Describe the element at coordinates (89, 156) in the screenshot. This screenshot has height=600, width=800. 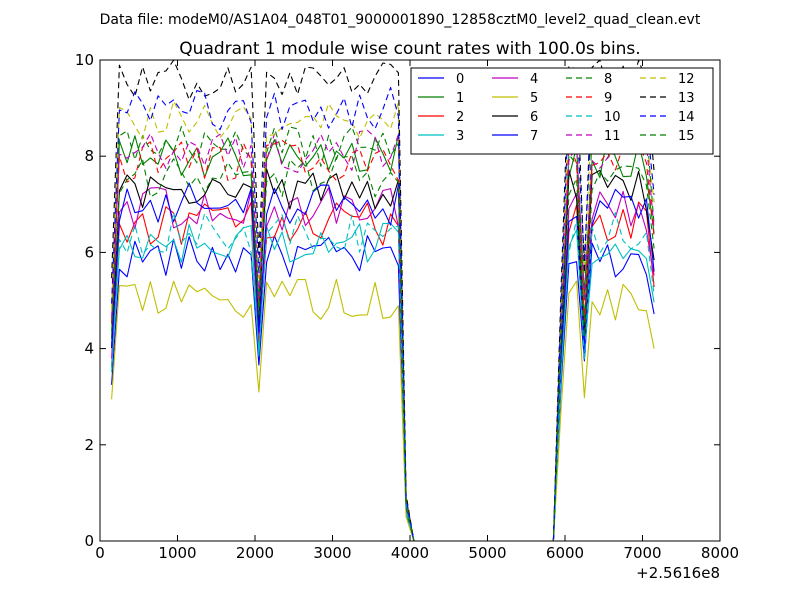
I see `y-tick-label: 8` at that location.